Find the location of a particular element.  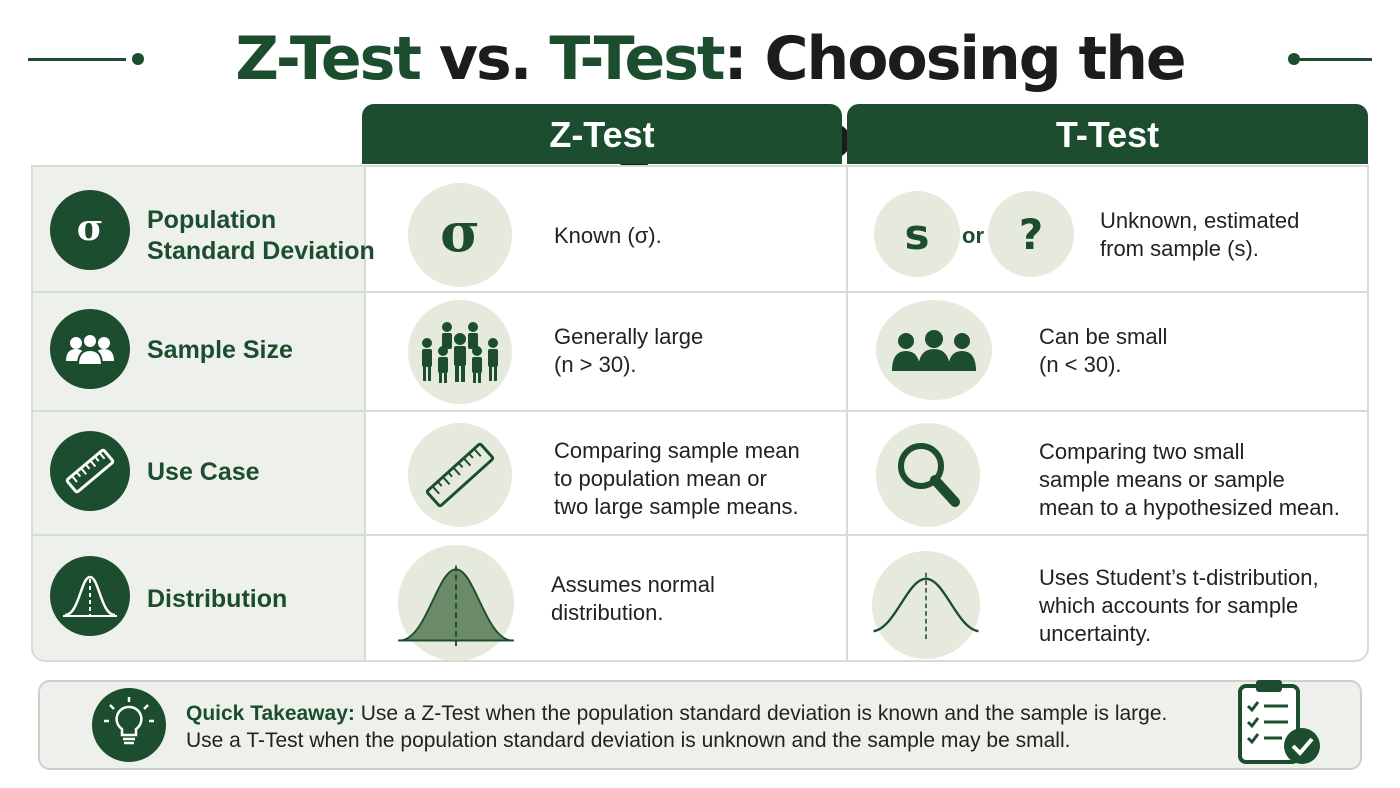

title-dot-right is located at coordinates (1294, 59).